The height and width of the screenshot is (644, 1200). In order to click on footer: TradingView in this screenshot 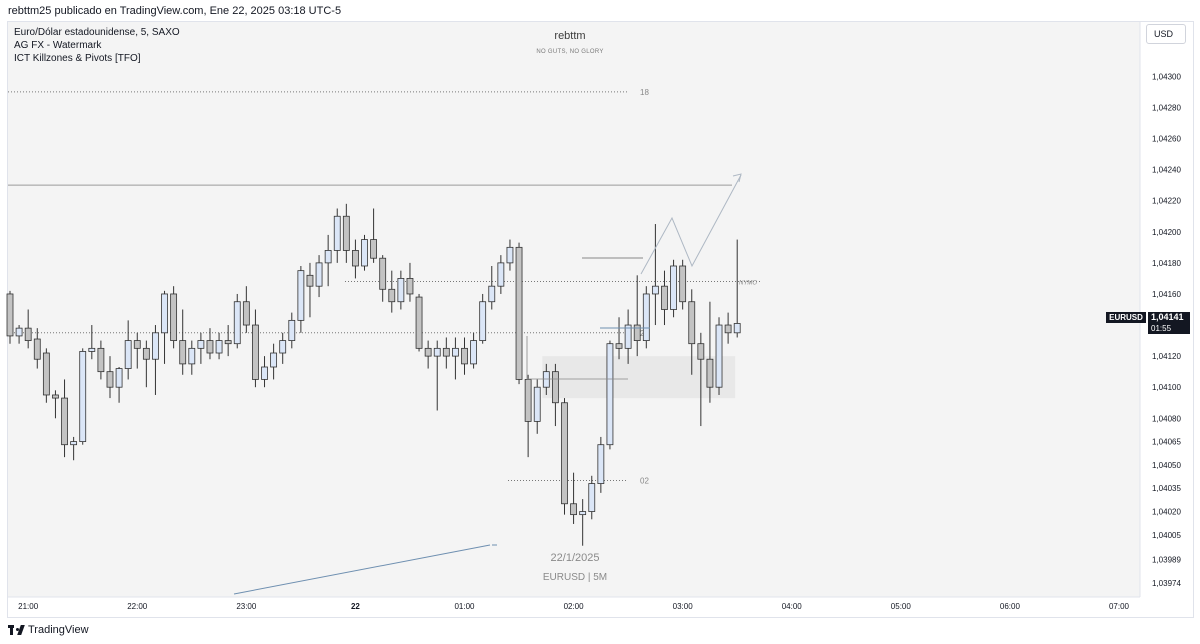, I will do `click(48, 630)`.